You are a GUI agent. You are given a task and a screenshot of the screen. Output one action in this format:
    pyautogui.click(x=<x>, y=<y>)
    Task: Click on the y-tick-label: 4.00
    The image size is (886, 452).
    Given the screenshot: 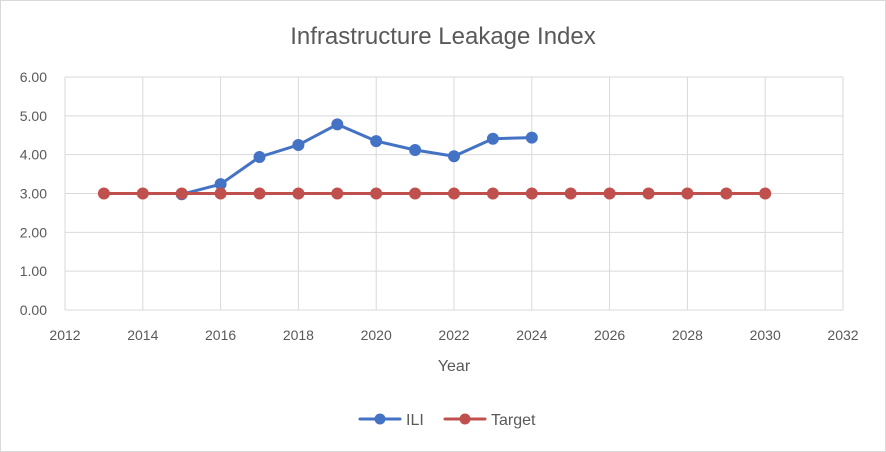 What is the action you would take?
    pyautogui.click(x=33, y=155)
    